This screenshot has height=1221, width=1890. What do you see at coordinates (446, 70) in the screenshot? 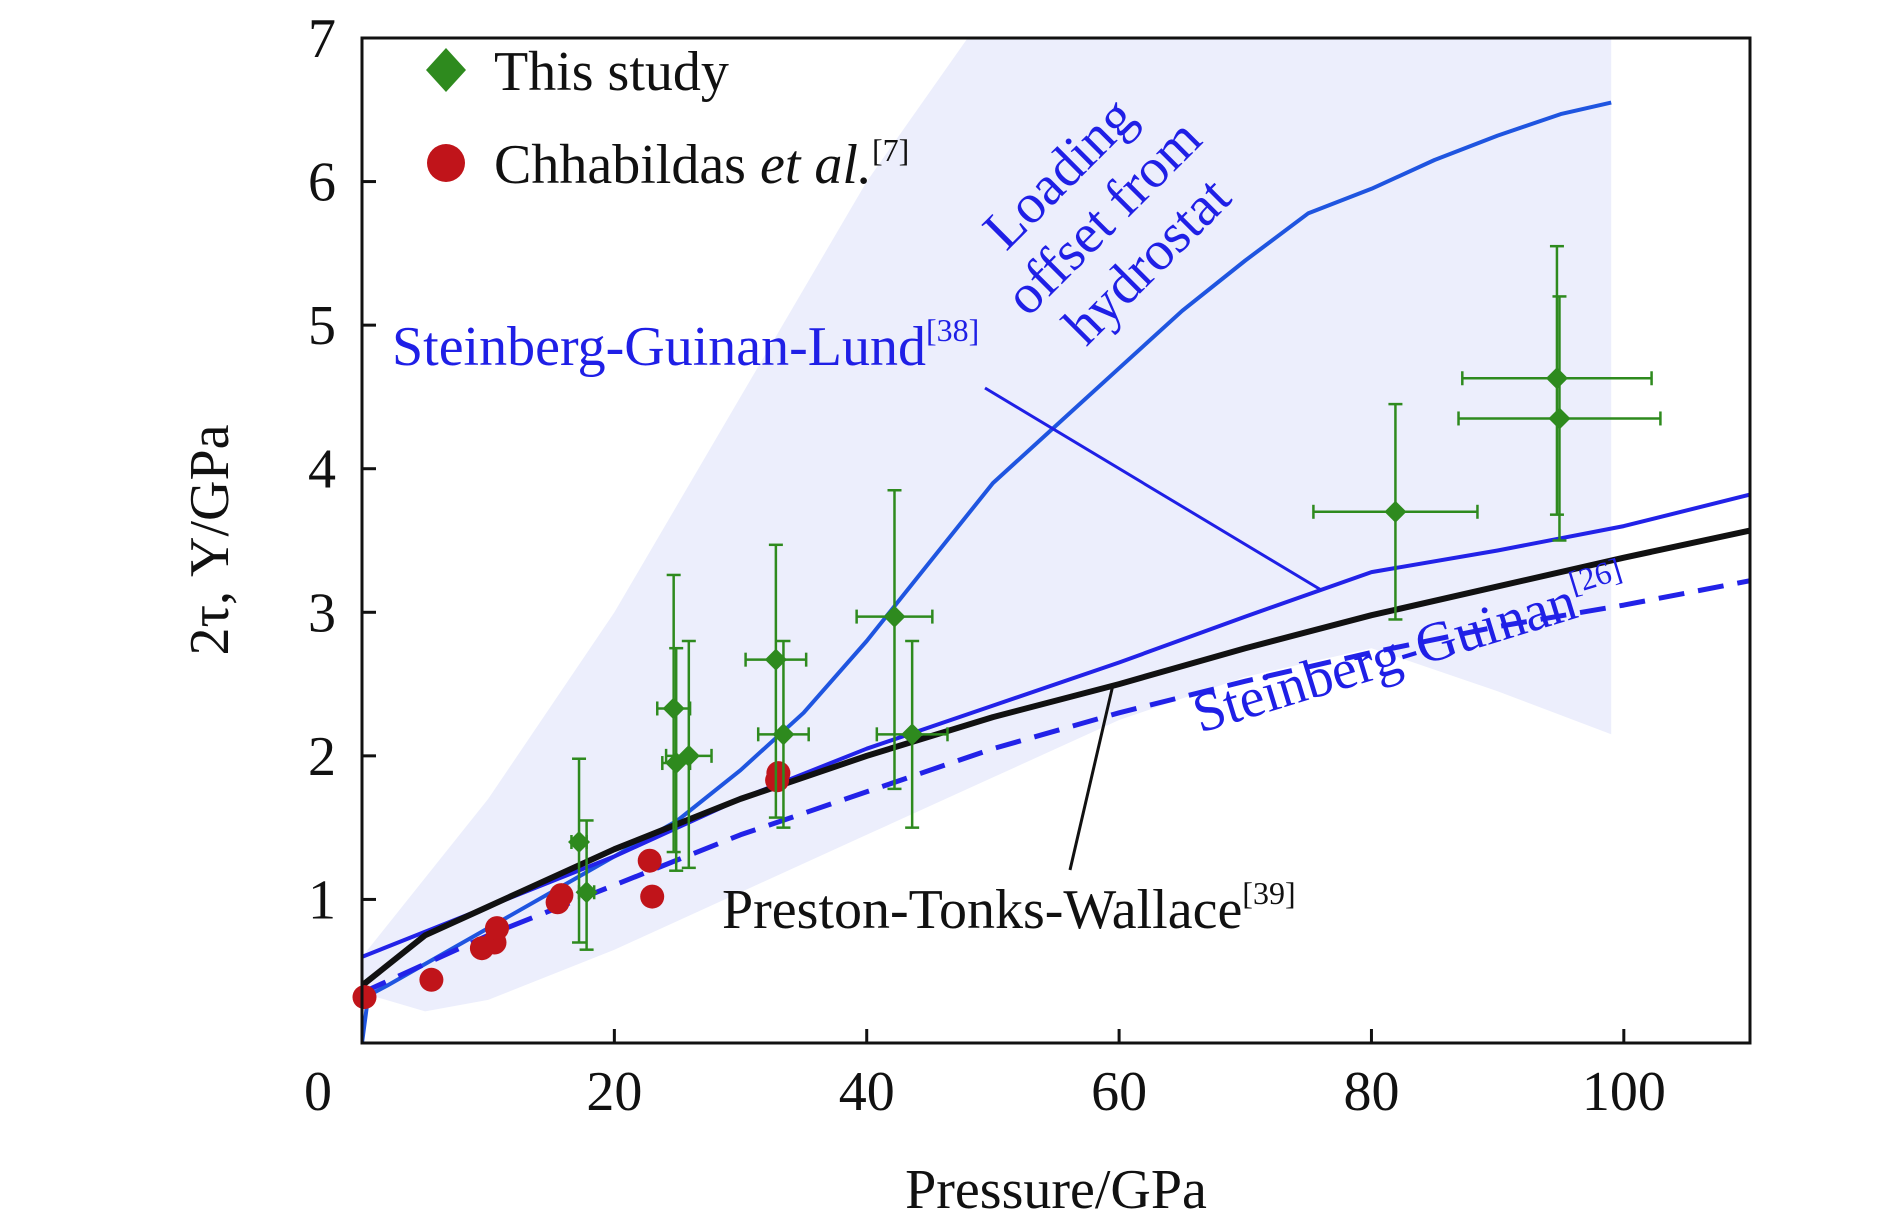
I see `legend-marker-this-study` at bounding box center [446, 70].